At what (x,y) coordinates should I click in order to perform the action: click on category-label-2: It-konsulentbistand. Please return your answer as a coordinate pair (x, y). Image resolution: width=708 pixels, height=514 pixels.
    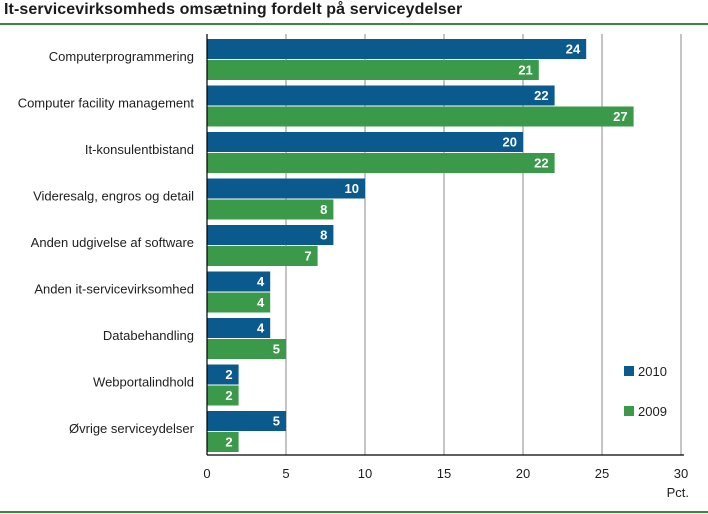
    Looking at the image, I should click on (139, 149).